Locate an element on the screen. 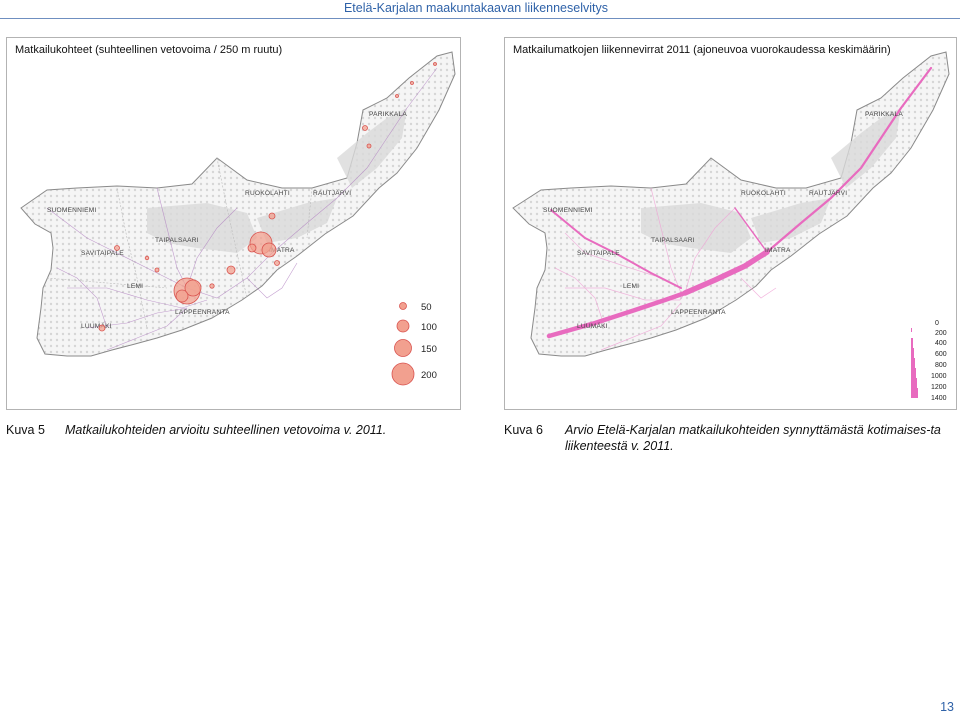  minor-flows is located at coordinates (665, 269).